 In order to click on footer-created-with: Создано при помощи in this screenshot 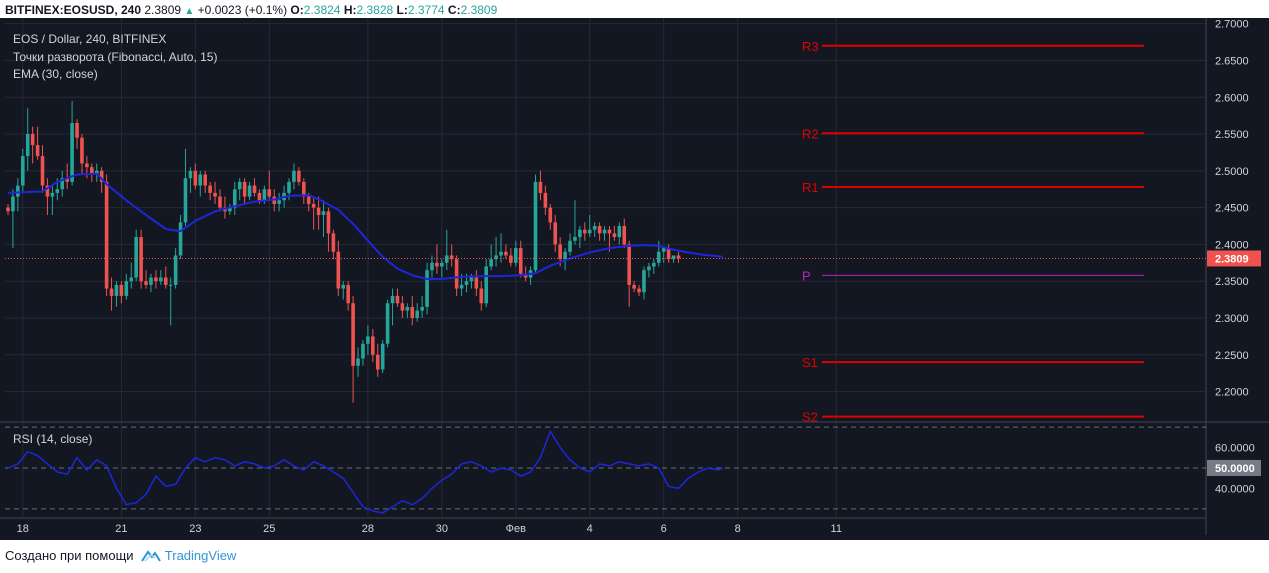, I will do `click(69, 555)`.